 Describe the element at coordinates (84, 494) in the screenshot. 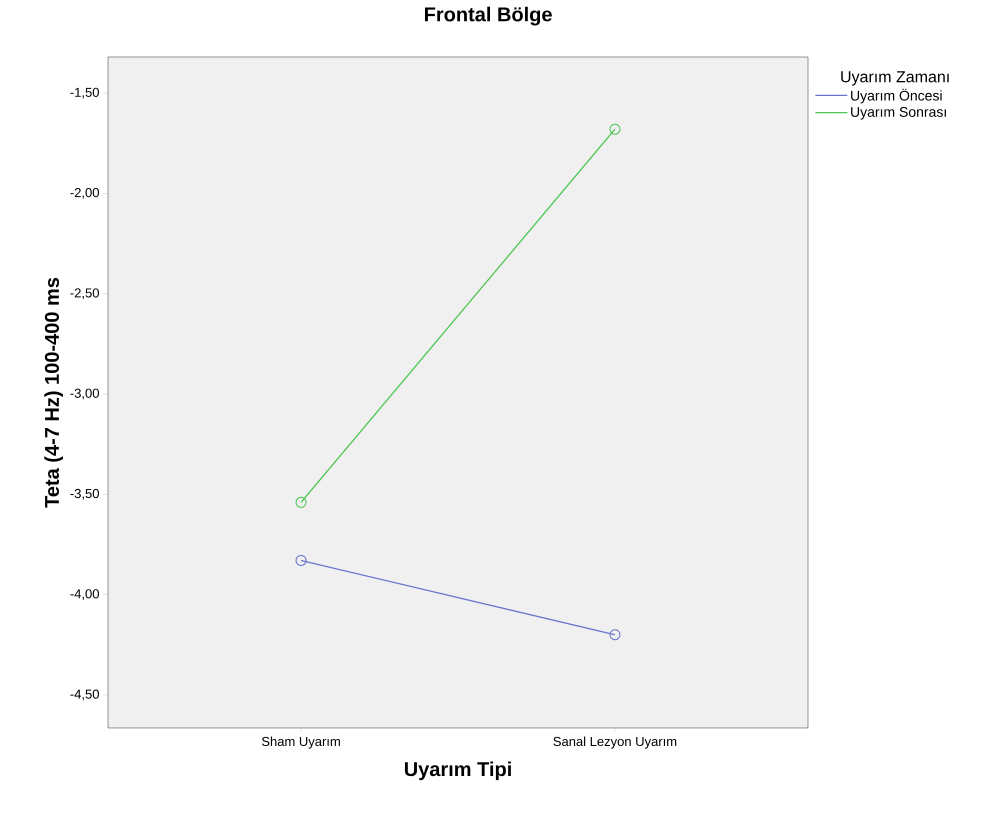

I see `y-tick-label: -3,50` at that location.